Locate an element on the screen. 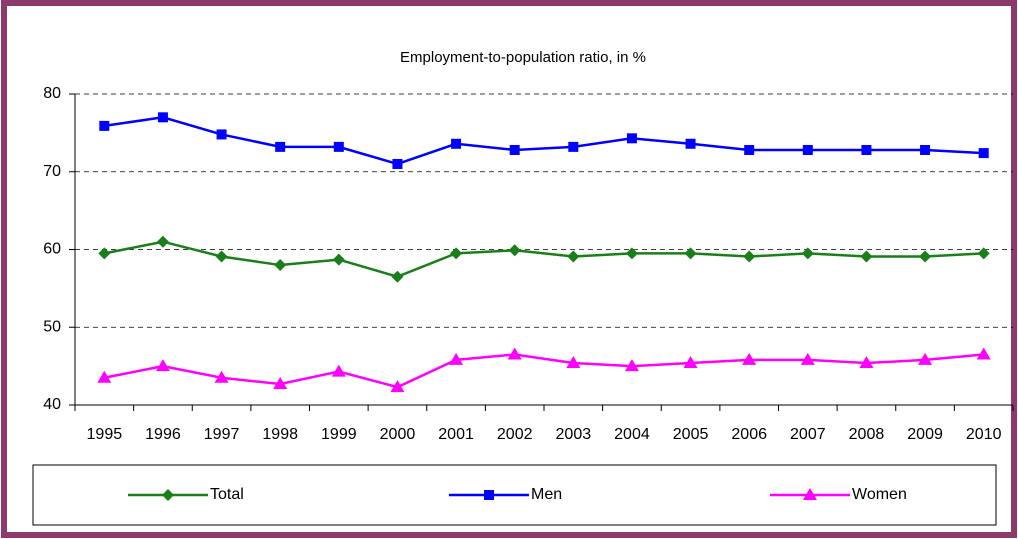  chart-title: Employment-to-population ratio, in % is located at coordinates (523, 57).